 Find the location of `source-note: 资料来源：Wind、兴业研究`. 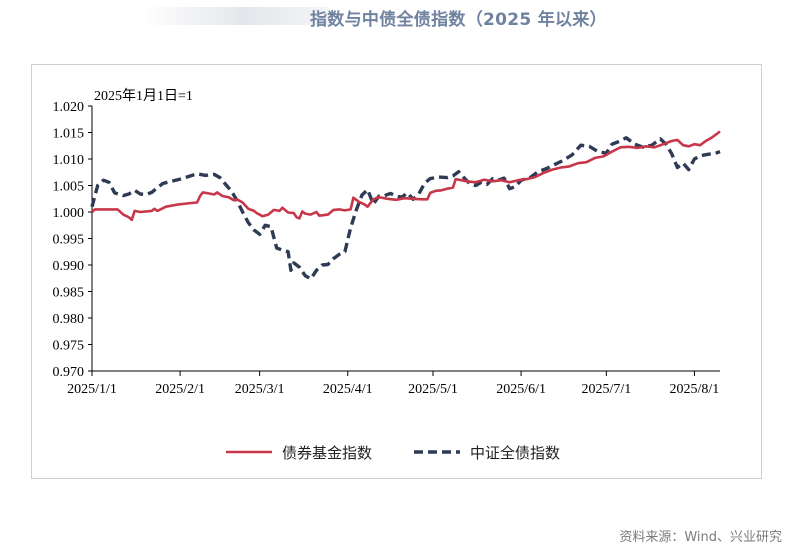

source-note: 资料来源：Wind、兴业研究 is located at coordinates (700, 537).